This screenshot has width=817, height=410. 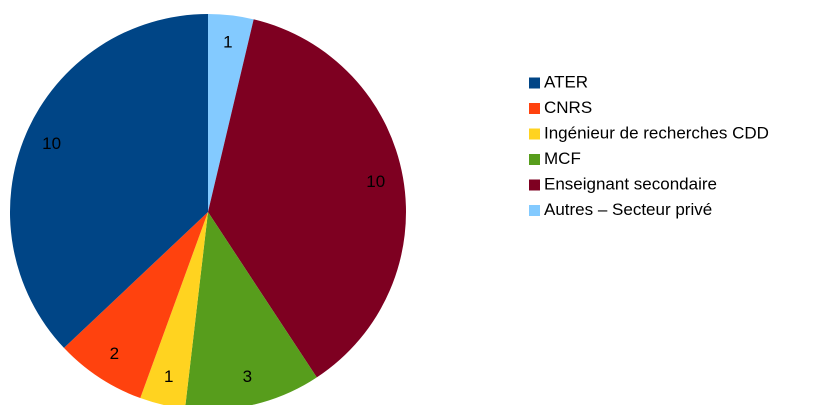 I want to click on data-label-mcf: 3, so click(x=247, y=376).